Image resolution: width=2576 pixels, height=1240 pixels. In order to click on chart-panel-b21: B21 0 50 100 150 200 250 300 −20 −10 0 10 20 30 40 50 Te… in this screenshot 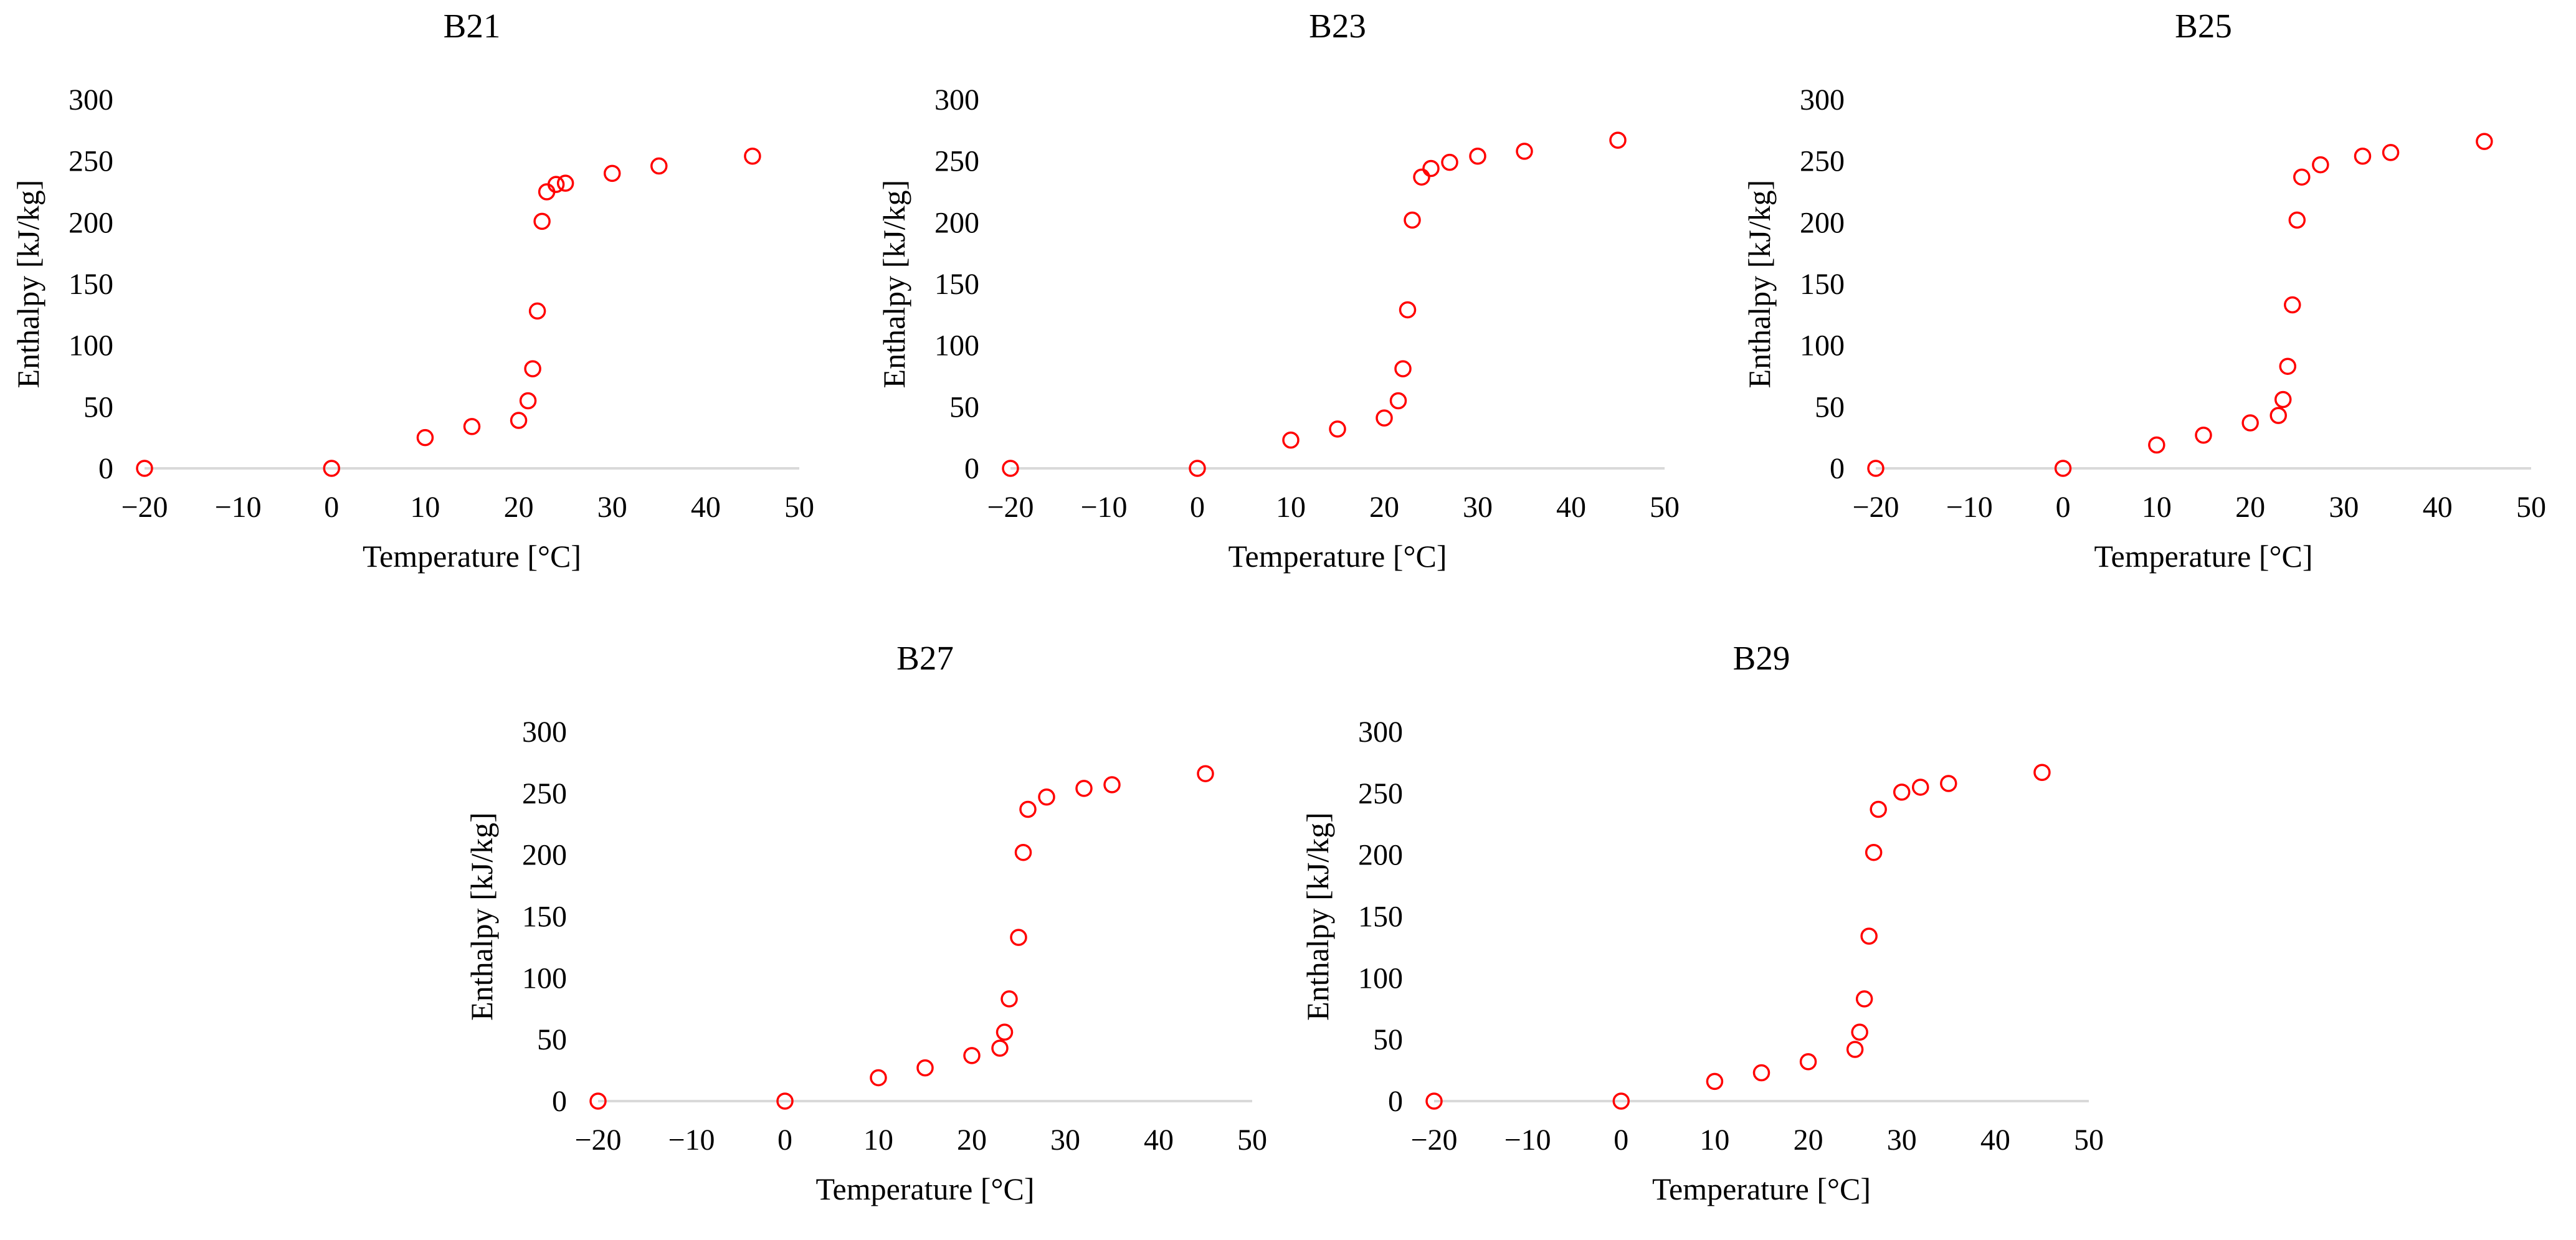, I will do `click(412, 290)`.